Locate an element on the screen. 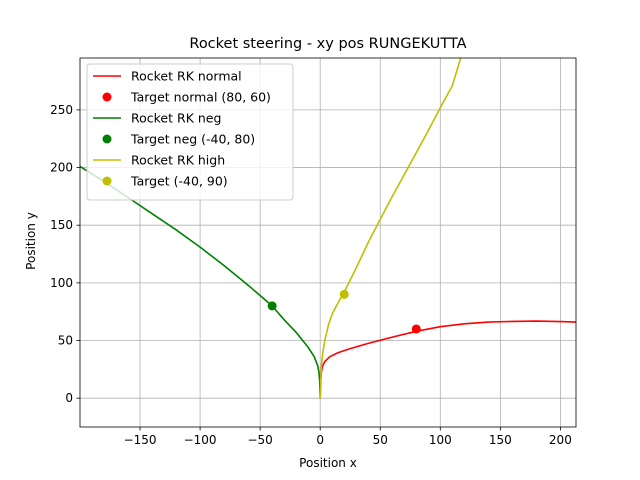 The width and height of the screenshot is (640, 480). legend-entry-label: Target normal (80, 60) is located at coordinates (200, 97).